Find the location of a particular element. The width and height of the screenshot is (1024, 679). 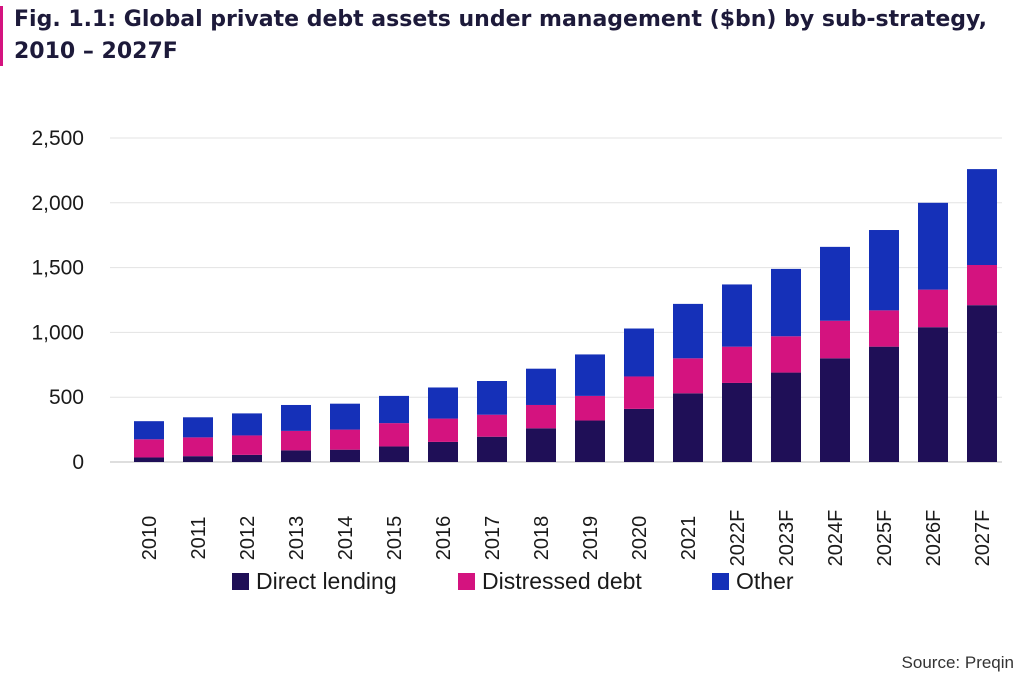

y-tick-label: 500 is located at coordinates (66, 397).